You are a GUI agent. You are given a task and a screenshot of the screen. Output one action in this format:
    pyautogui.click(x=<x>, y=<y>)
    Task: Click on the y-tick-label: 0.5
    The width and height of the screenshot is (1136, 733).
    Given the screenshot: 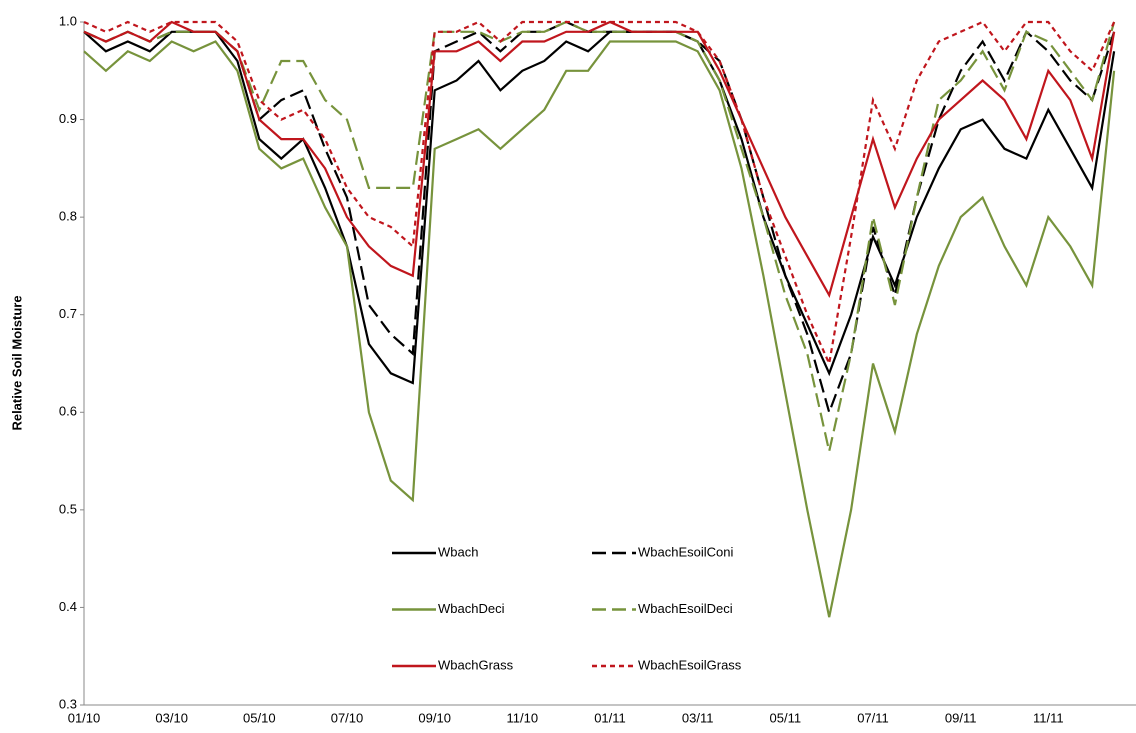 What is the action you would take?
    pyautogui.click(x=68, y=508)
    